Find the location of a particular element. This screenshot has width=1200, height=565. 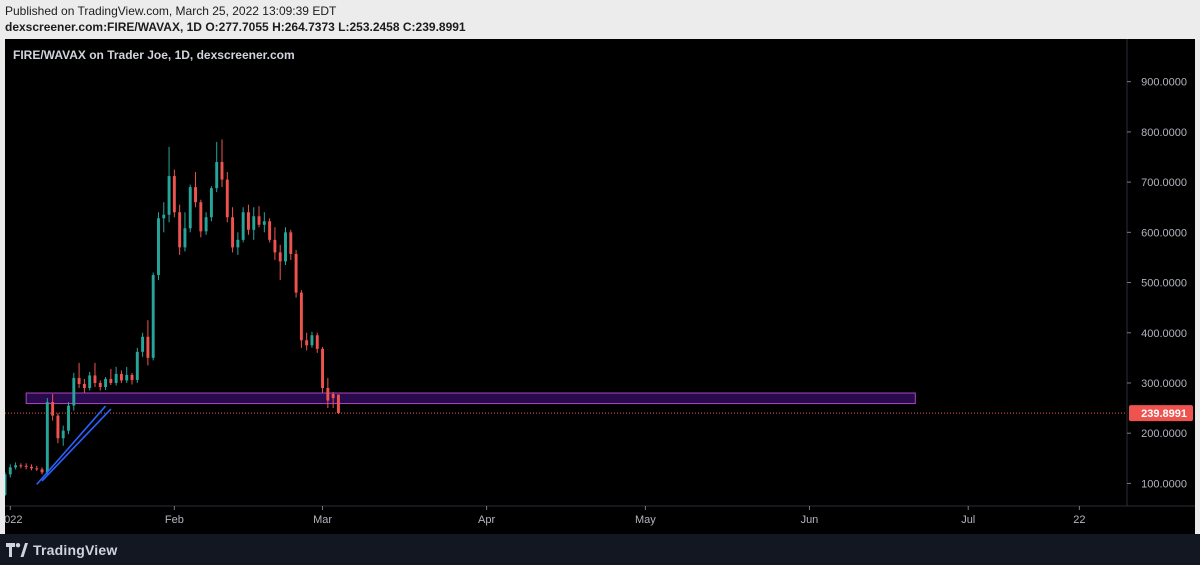

y-tick-label: 300.0000 is located at coordinates (1164, 384).